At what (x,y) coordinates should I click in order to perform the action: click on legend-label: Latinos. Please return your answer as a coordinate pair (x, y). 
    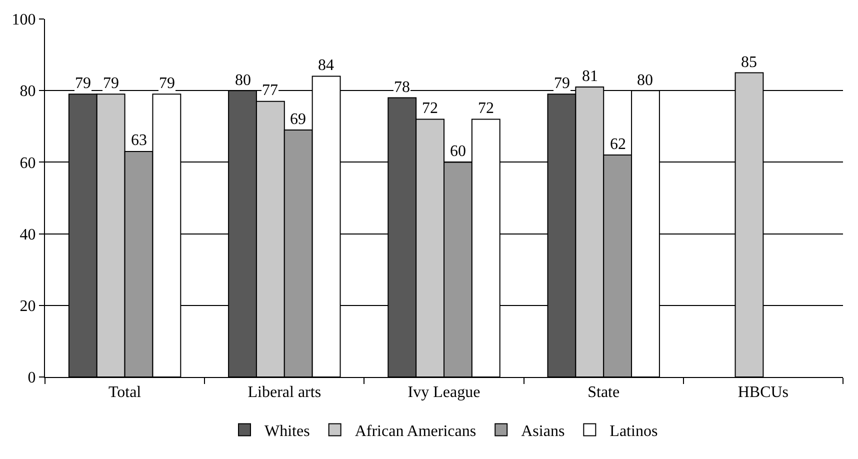
    Looking at the image, I should click on (634, 431).